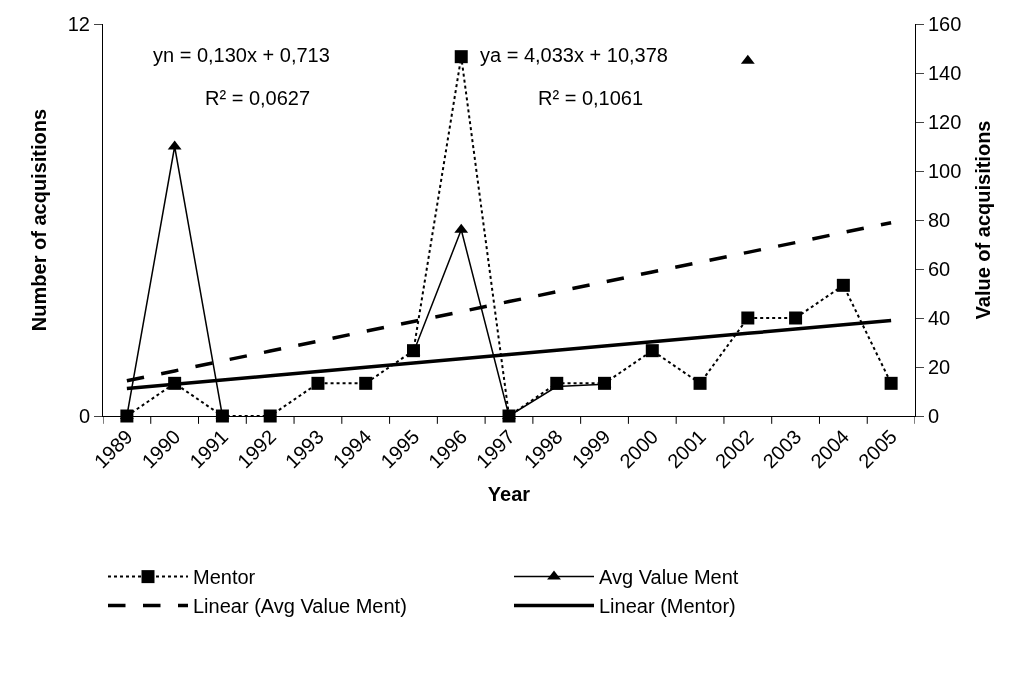 The height and width of the screenshot is (688, 1024). I want to click on y2-tick-label: 0, so click(934, 416).